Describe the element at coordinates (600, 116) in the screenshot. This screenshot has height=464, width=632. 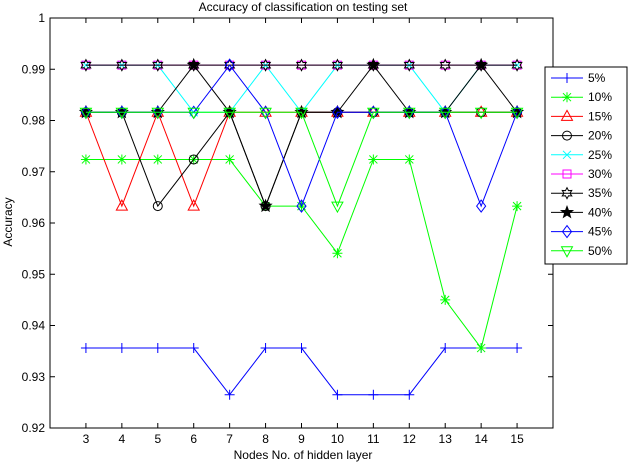
I see `legend-label: 15%` at that location.